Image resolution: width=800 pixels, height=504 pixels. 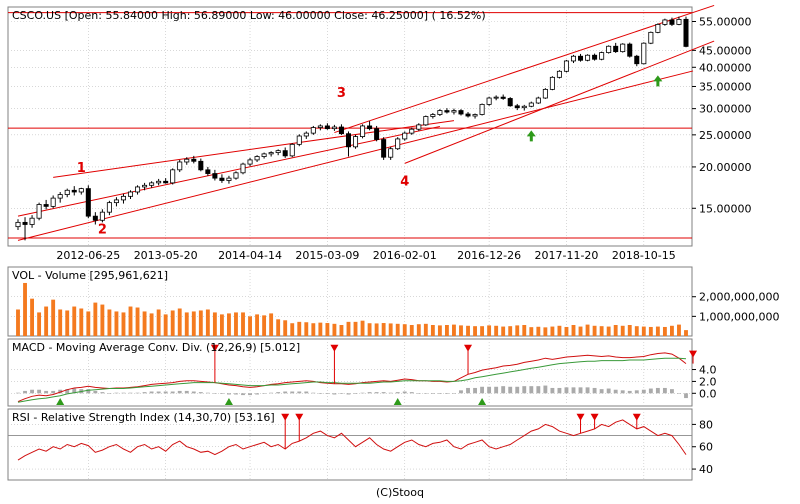 What do you see at coordinates (90, 275) in the screenshot?
I see `volume-title: VOL - Volume [295,961,621]` at bounding box center [90, 275].